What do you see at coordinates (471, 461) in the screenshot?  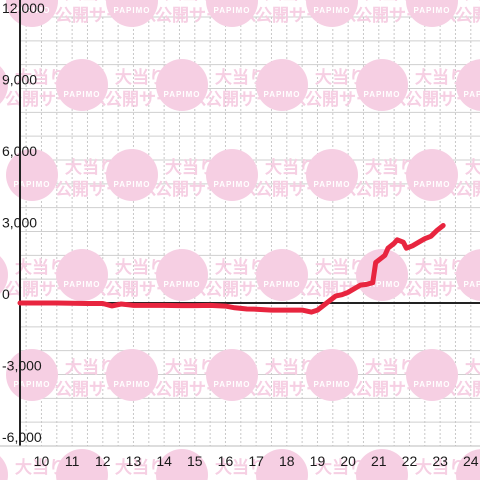 I see `x-tick-label: 24` at bounding box center [471, 461].